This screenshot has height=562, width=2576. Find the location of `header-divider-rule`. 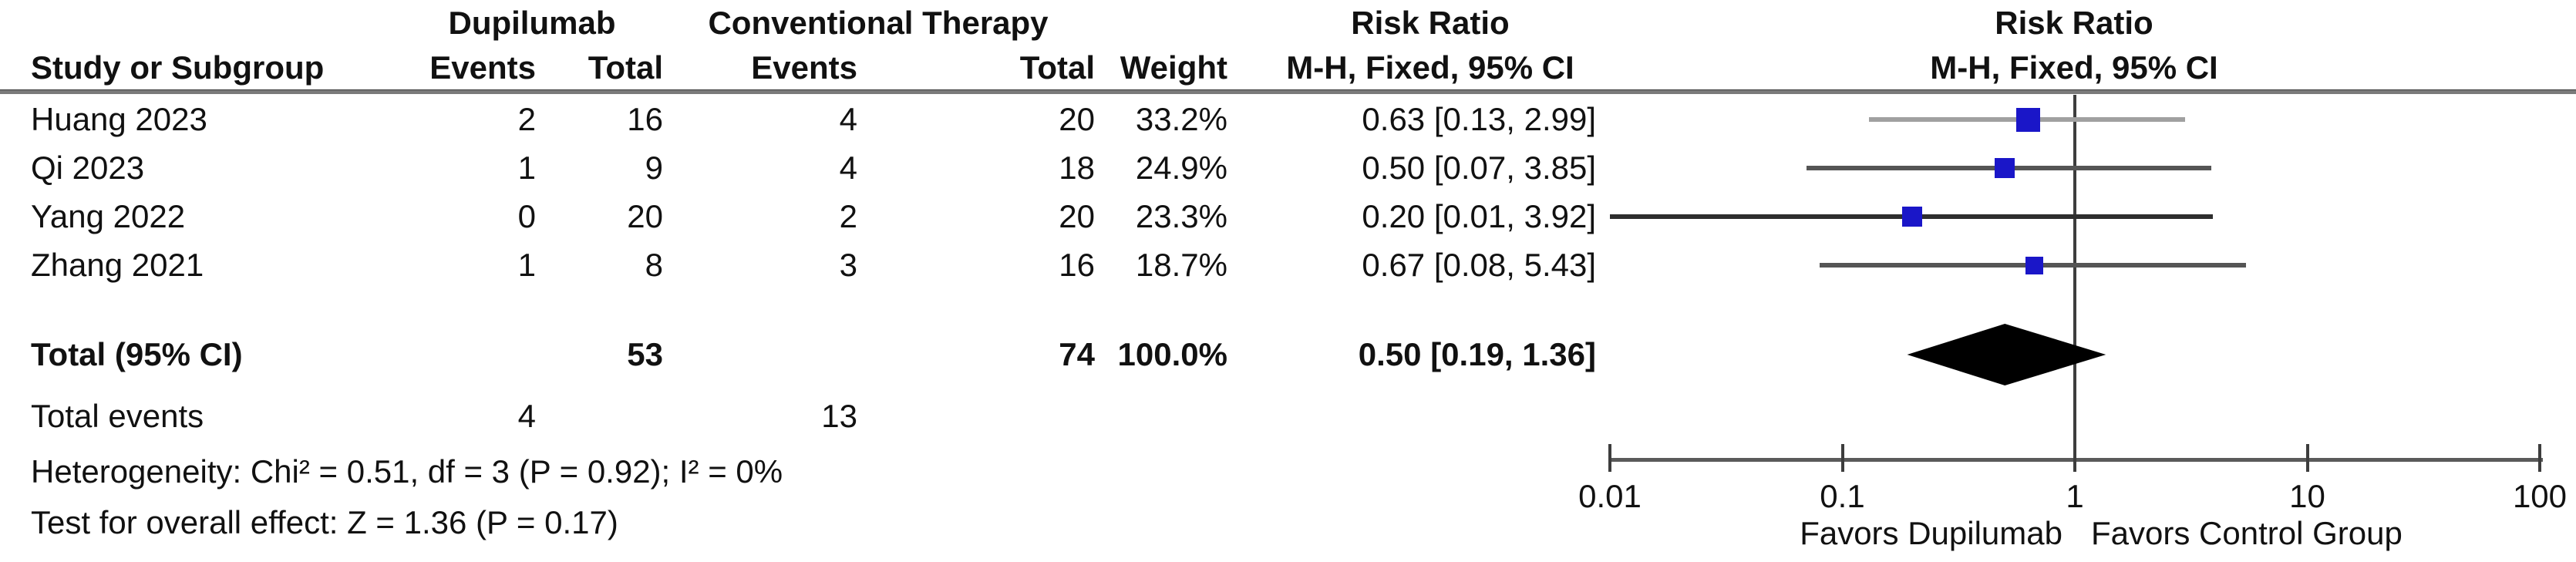

header-divider-rule is located at coordinates (1288, 92).